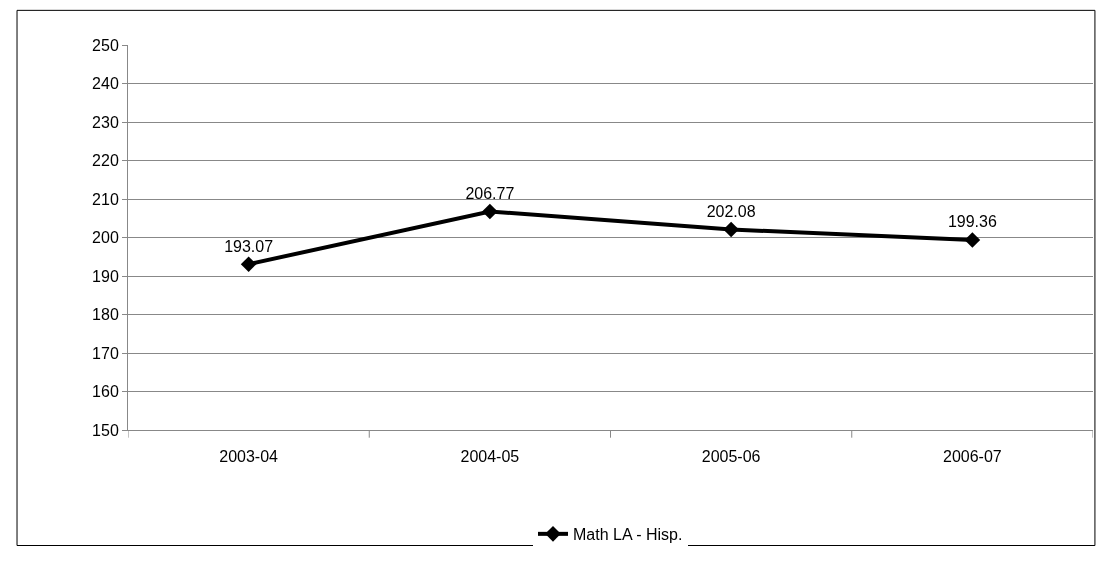 Image resolution: width=1098 pixels, height=577 pixels. I want to click on x-tick-label: 2003-04, so click(249, 457).